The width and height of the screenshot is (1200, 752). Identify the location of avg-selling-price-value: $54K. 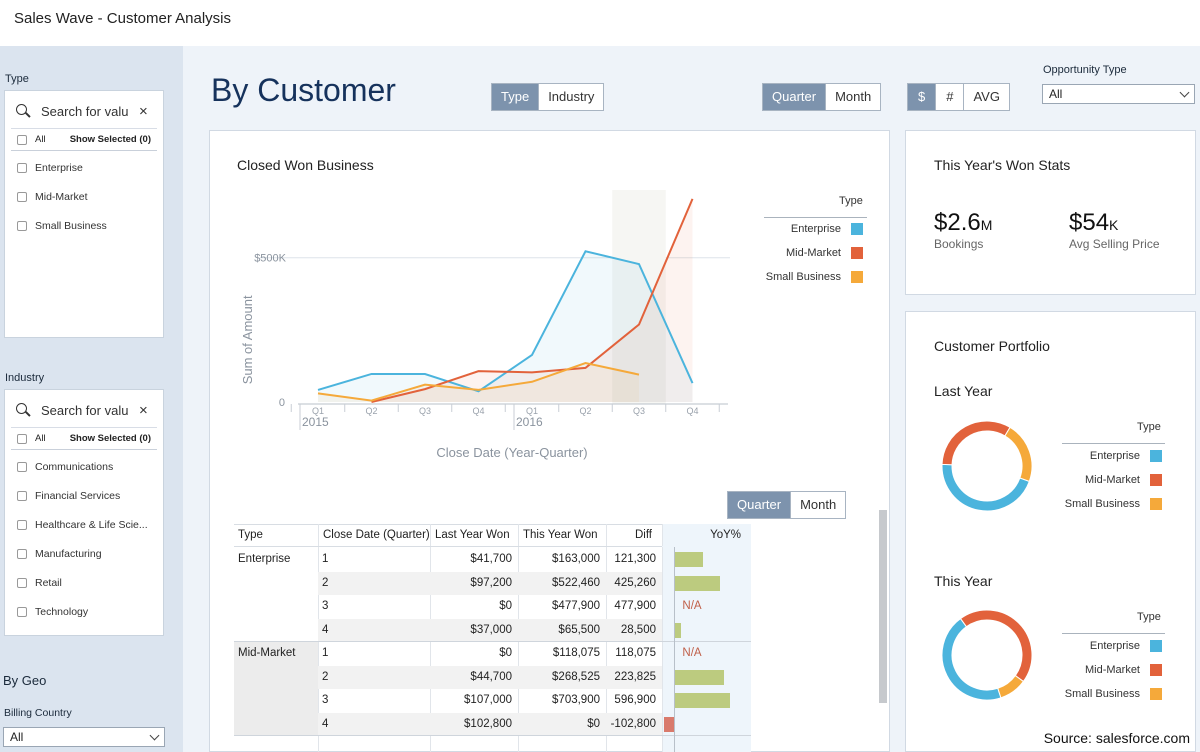
(1094, 222).